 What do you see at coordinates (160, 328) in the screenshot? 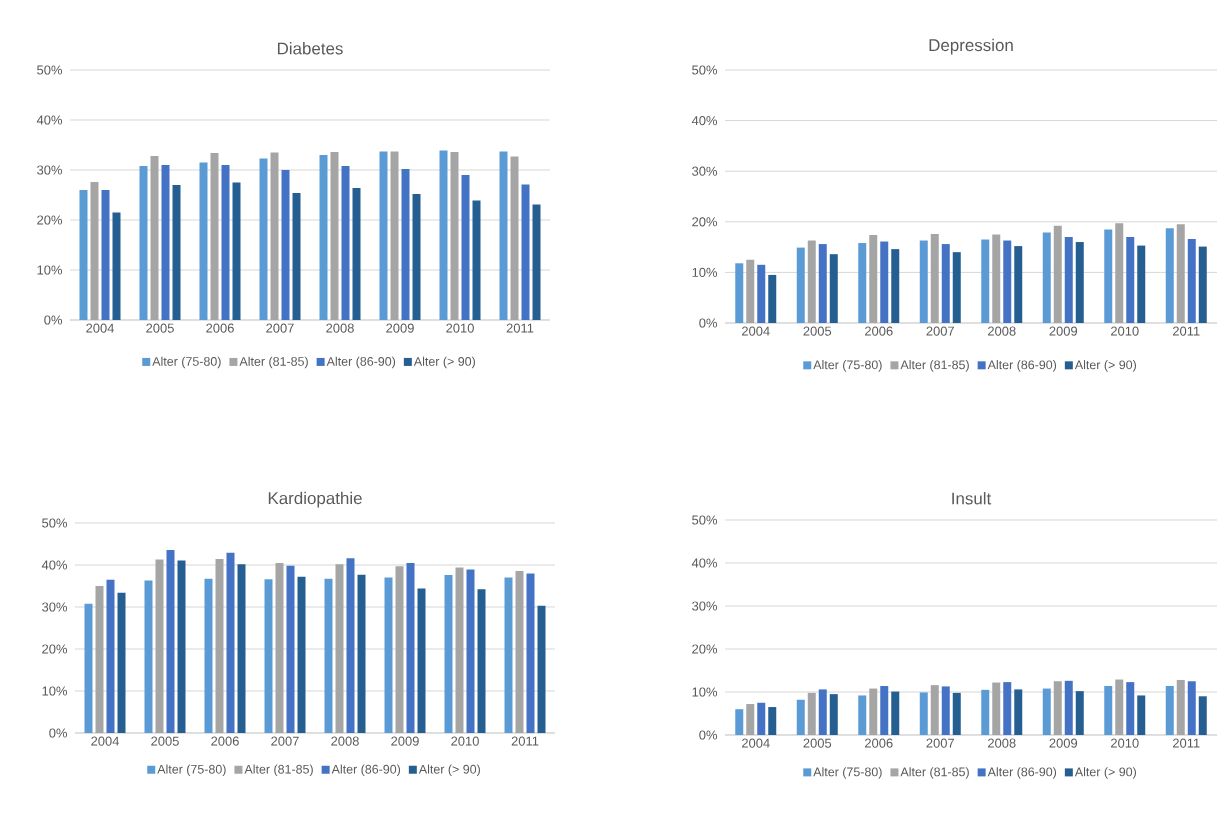
I see `x-tick-label: 2005` at bounding box center [160, 328].